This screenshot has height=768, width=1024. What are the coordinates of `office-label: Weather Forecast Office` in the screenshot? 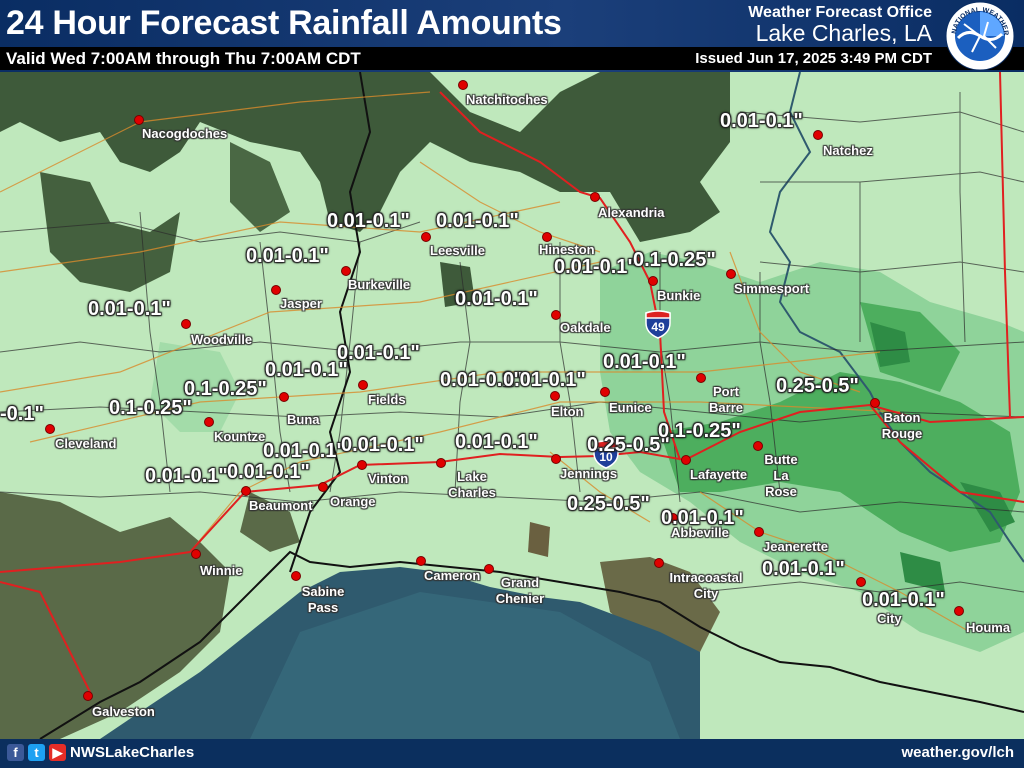 It's located at (840, 12).